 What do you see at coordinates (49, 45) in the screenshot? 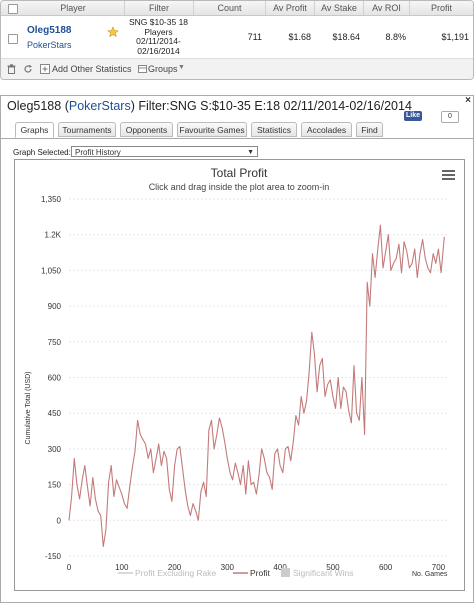
I see `player-site-link: PokerStars` at bounding box center [49, 45].